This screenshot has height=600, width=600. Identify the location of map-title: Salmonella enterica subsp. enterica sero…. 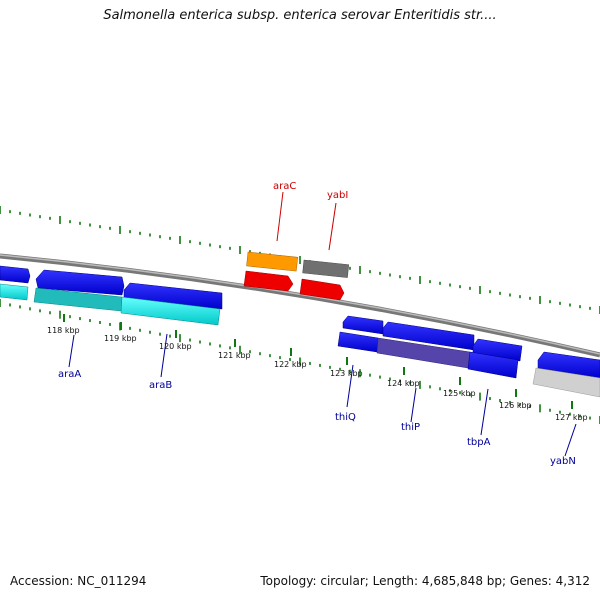
(300, 15).